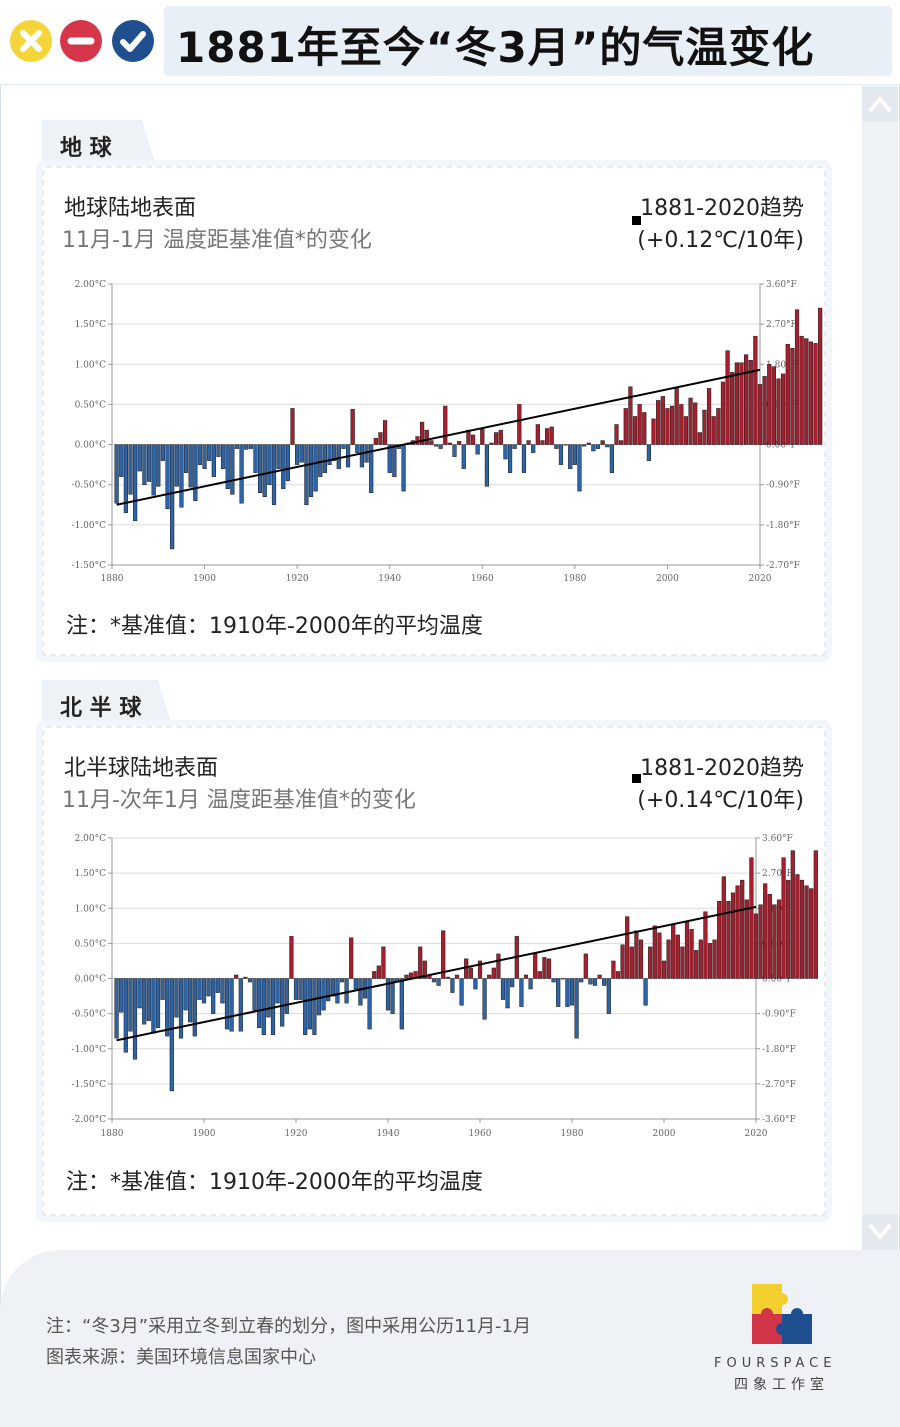 The height and width of the screenshot is (1427, 900). Describe the element at coordinates (686, 430) in the screenshot. I see `bar-2004` at that location.